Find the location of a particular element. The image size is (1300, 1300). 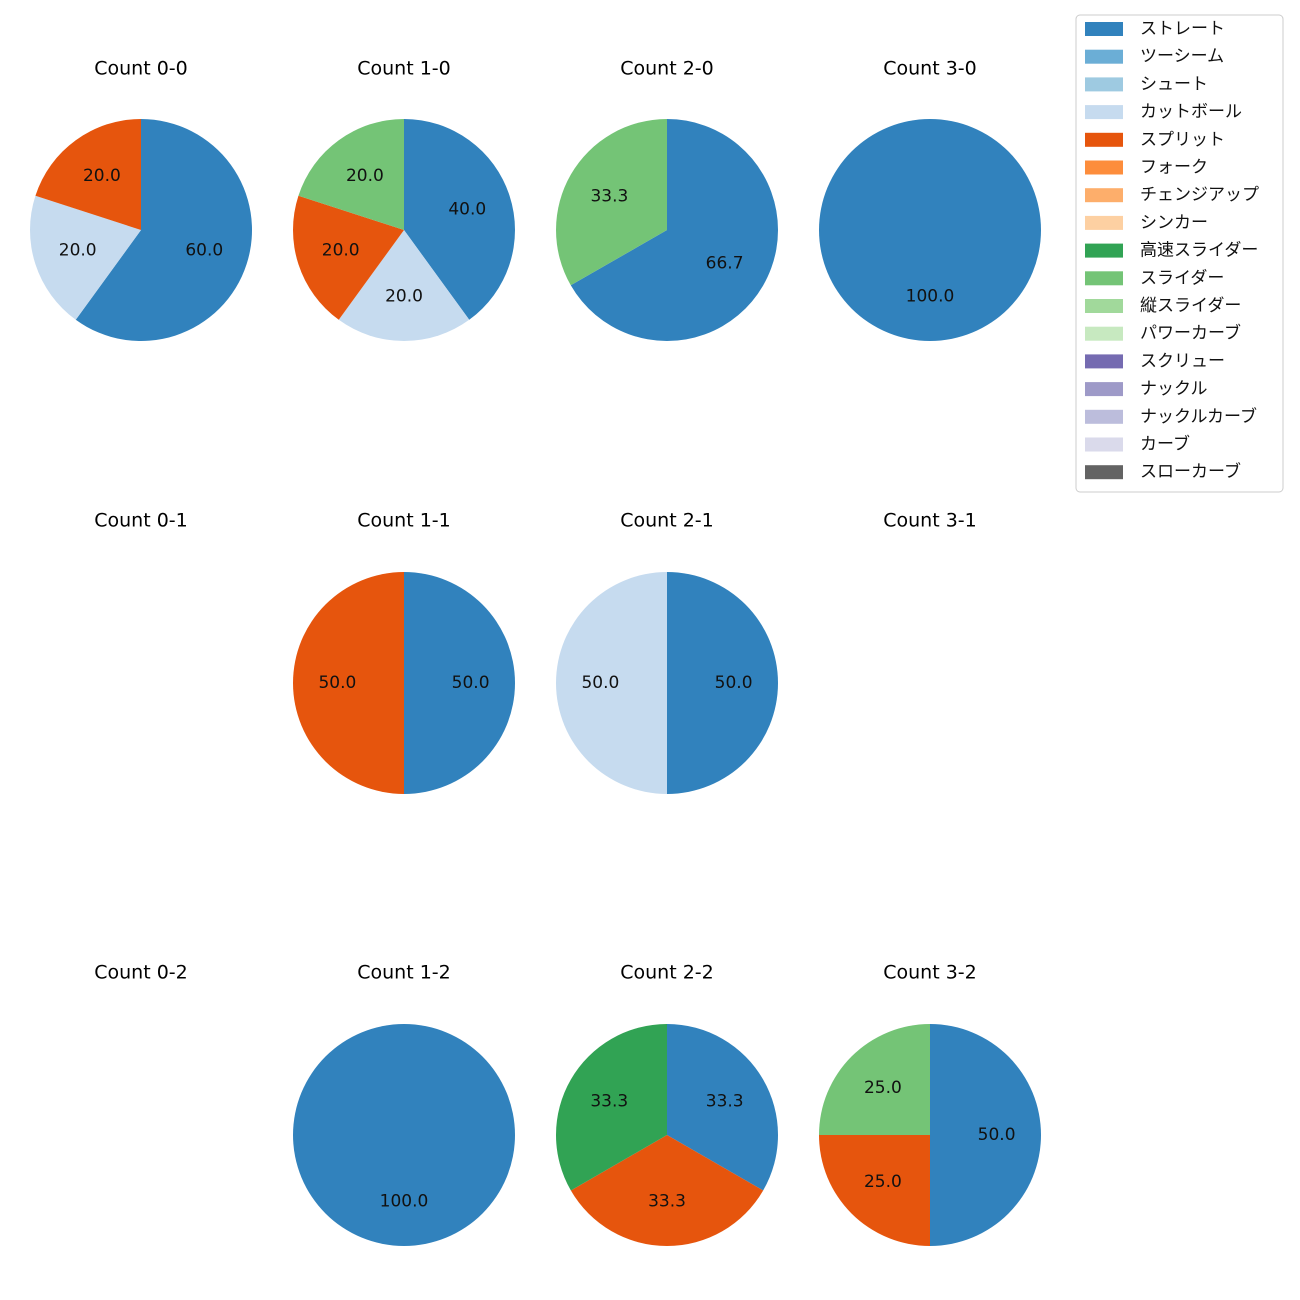

legend-label: パワーカーブ is located at coordinates (1190, 333).